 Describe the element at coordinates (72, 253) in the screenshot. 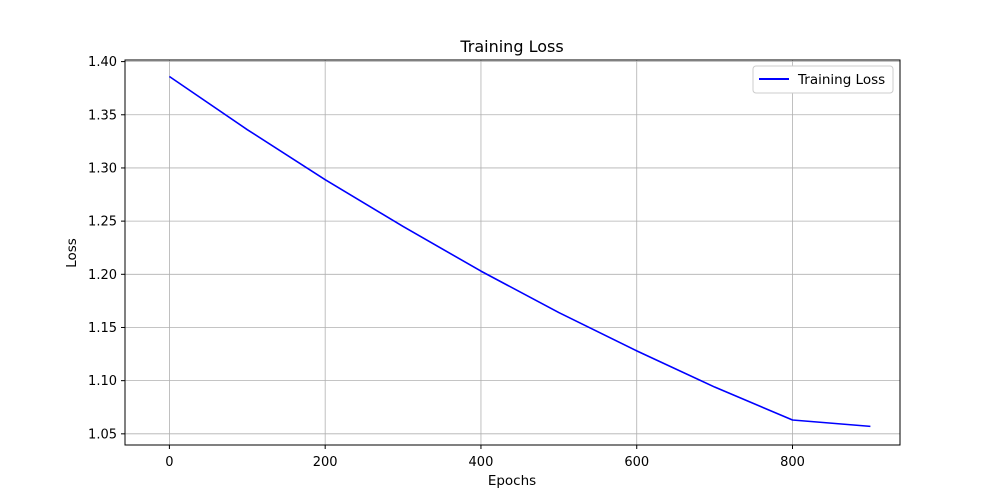

I see `y-axis-label: Loss` at that location.